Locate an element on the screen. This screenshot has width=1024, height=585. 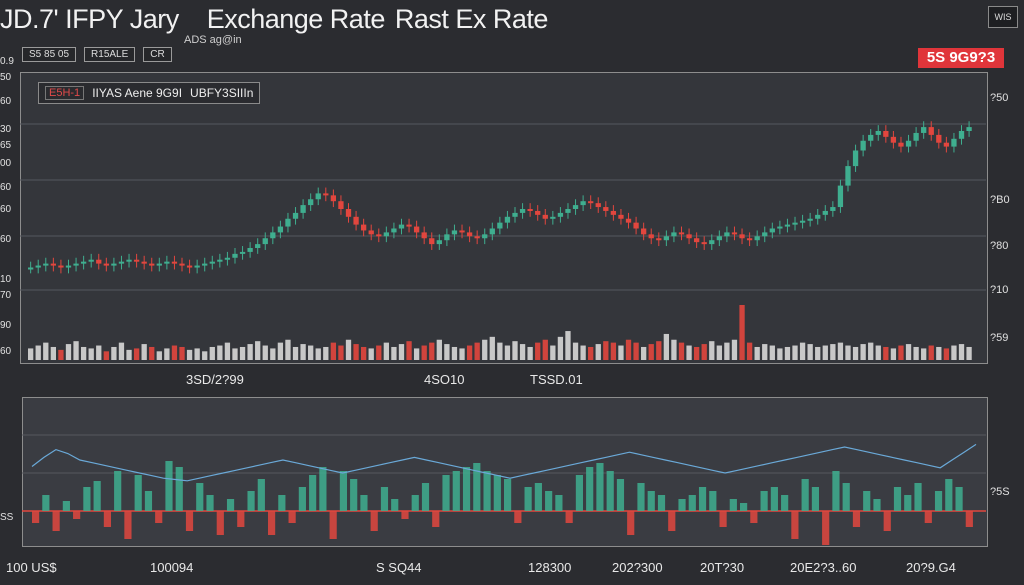
window-button: WIS is located at coordinates (1003, 17).